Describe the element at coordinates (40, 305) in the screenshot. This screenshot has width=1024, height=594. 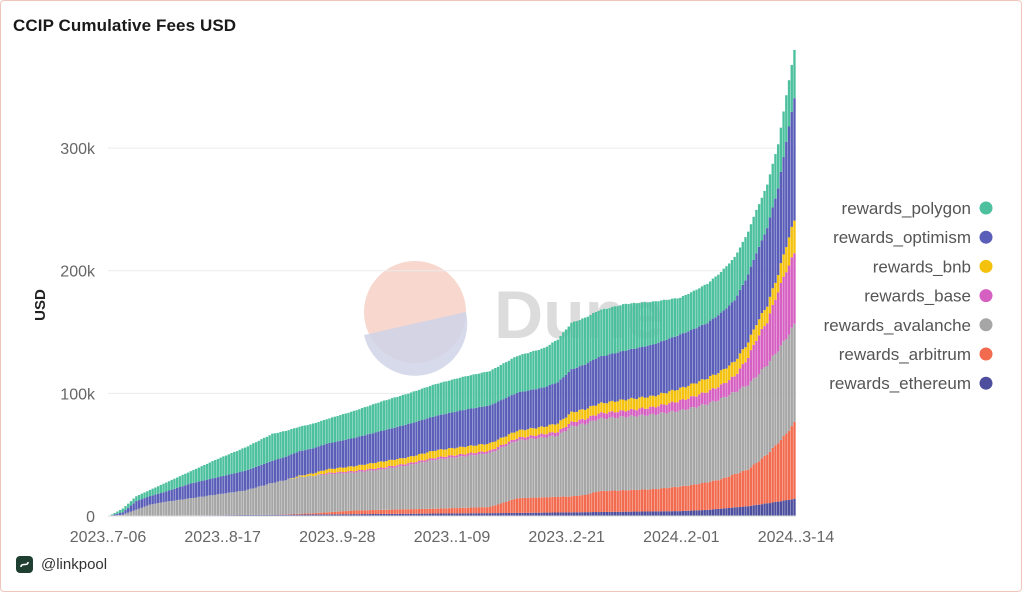
I see `y-axis-label: USD` at that location.